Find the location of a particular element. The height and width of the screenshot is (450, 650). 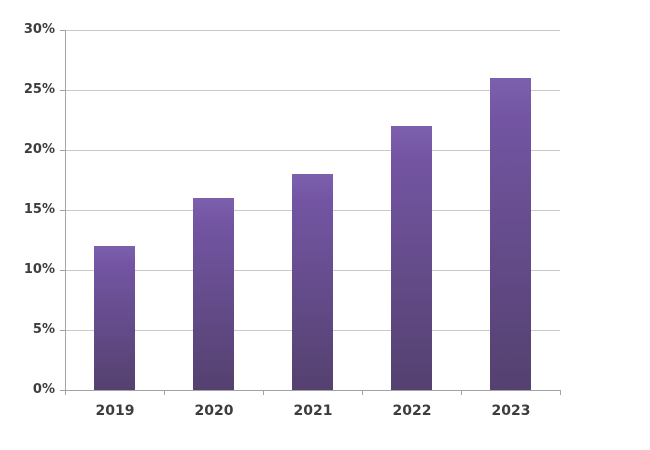

x-axis-label-2019: 2019 is located at coordinates (115, 411).